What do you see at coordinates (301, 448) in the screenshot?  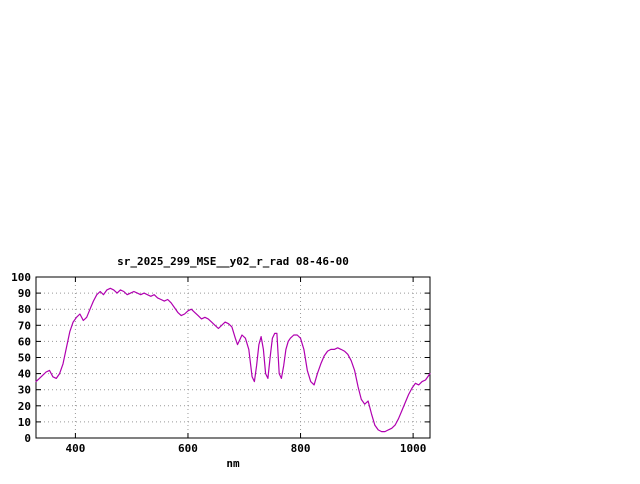 I see `x-tick-label: 800` at bounding box center [301, 448].